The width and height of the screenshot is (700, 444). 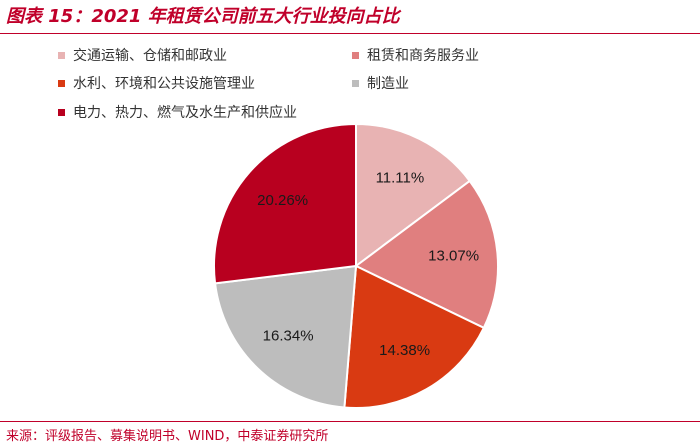 I want to click on legend-label-leasing: 租赁和商务服务业, so click(x=423, y=56).